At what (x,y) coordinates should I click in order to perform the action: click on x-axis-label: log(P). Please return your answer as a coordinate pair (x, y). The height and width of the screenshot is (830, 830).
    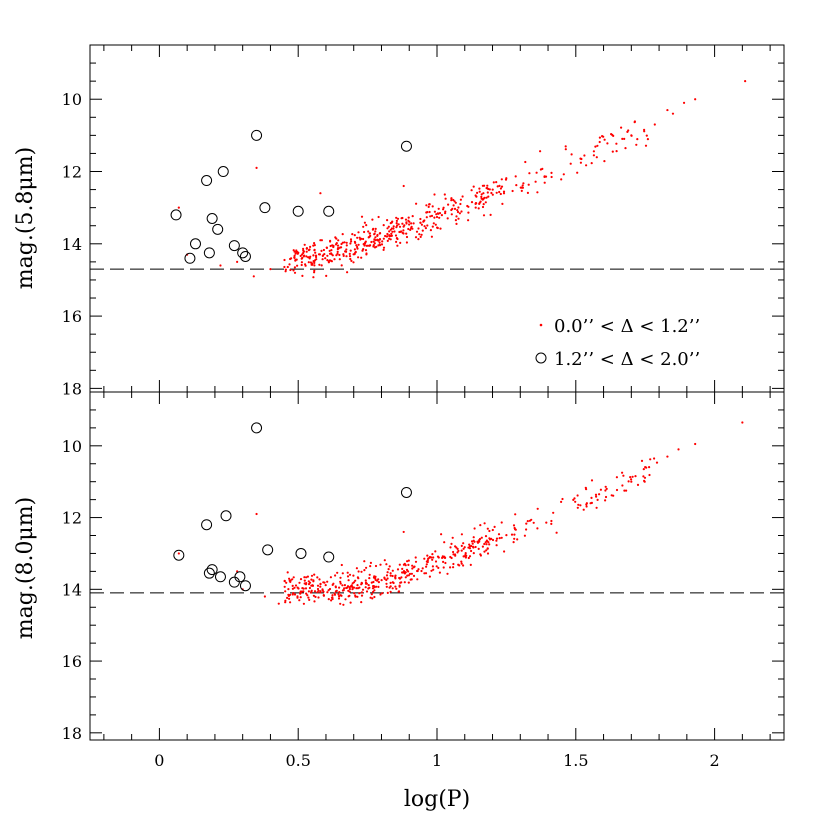
    Looking at the image, I should click on (437, 799).